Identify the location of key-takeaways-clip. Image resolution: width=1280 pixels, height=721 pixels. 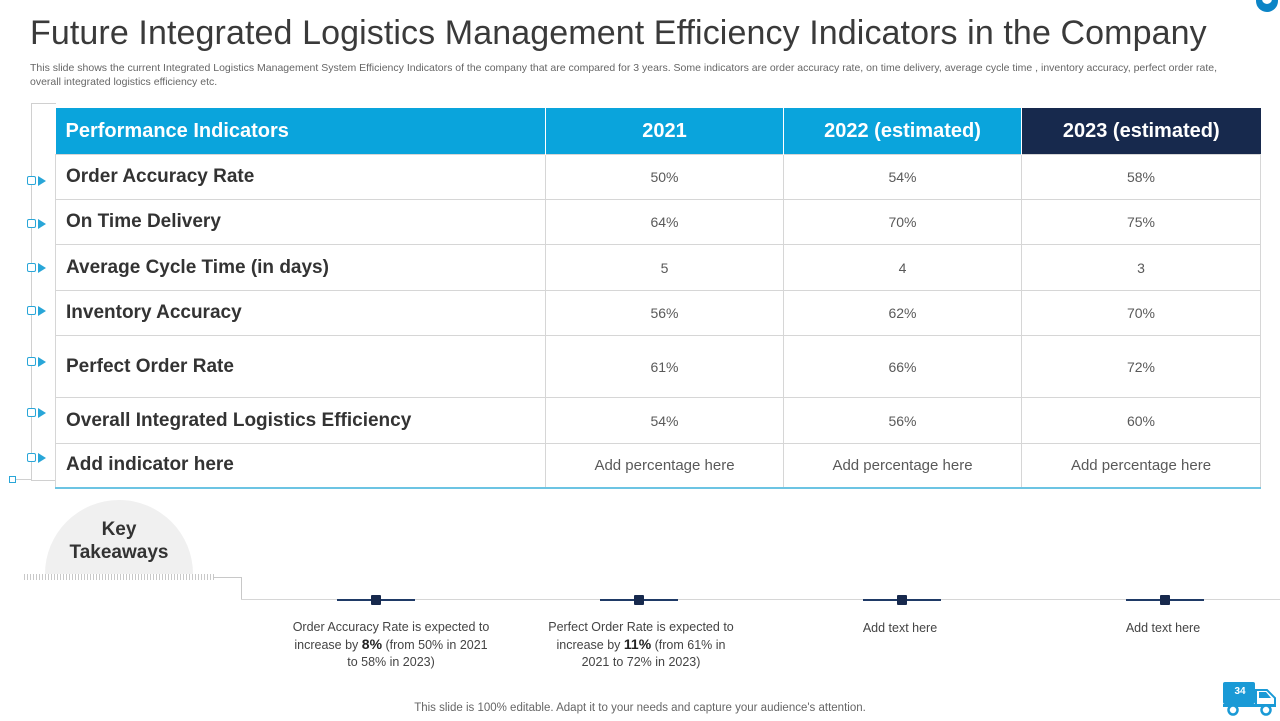
(119, 537).